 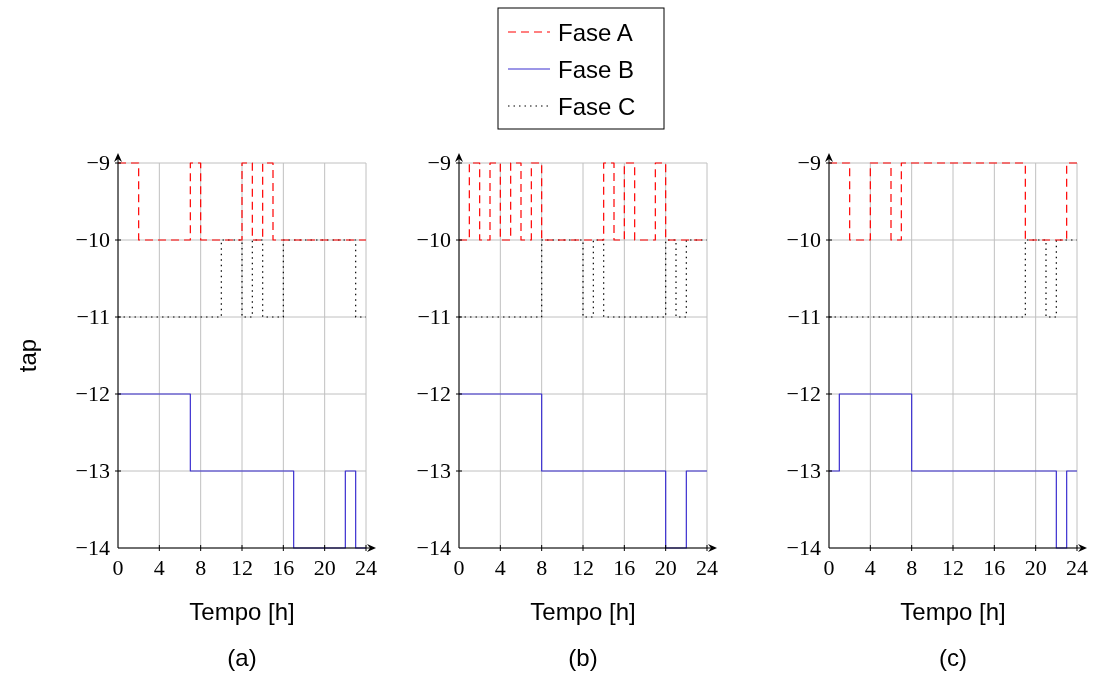 What do you see at coordinates (597, 106) in the screenshot?
I see `legend-label: Fase C` at bounding box center [597, 106].